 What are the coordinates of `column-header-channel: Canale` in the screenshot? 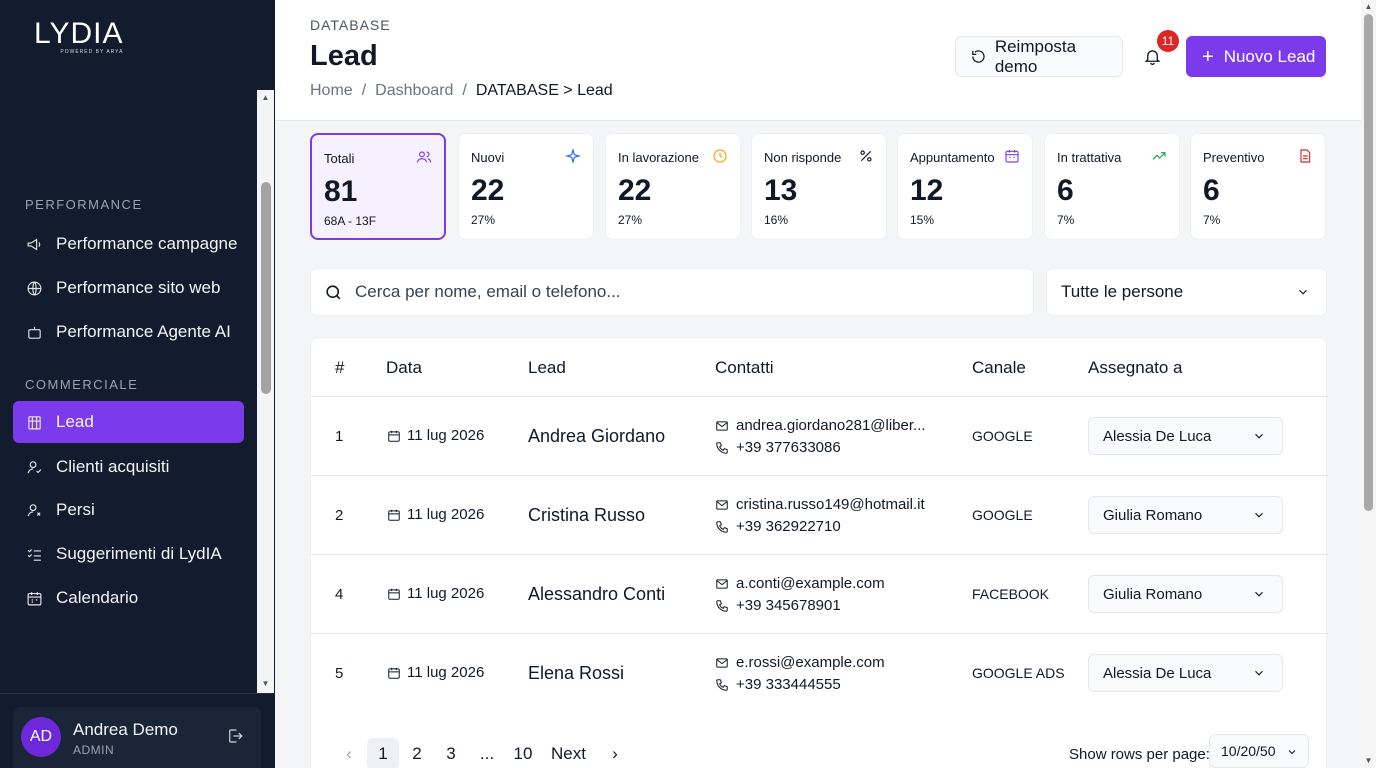 It's located at (999, 367).